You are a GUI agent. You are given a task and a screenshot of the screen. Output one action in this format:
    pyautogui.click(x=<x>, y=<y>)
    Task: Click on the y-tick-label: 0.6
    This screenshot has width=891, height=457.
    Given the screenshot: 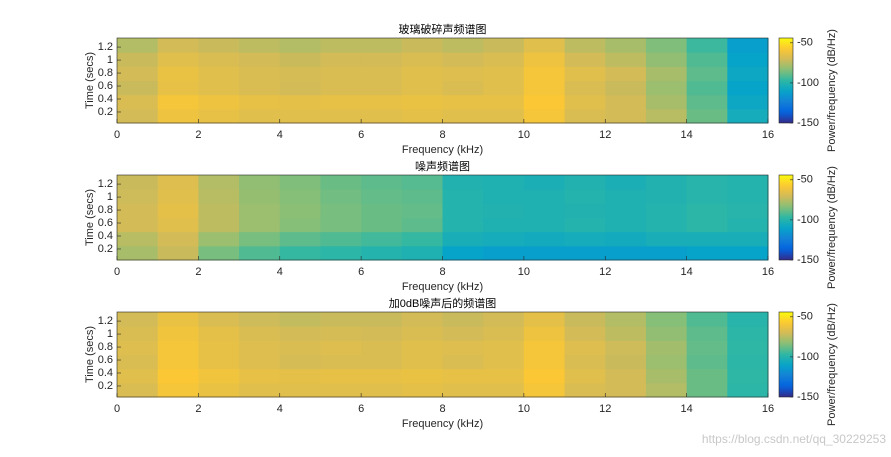 What is the action you would take?
    pyautogui.click(x=105, y=223)
    